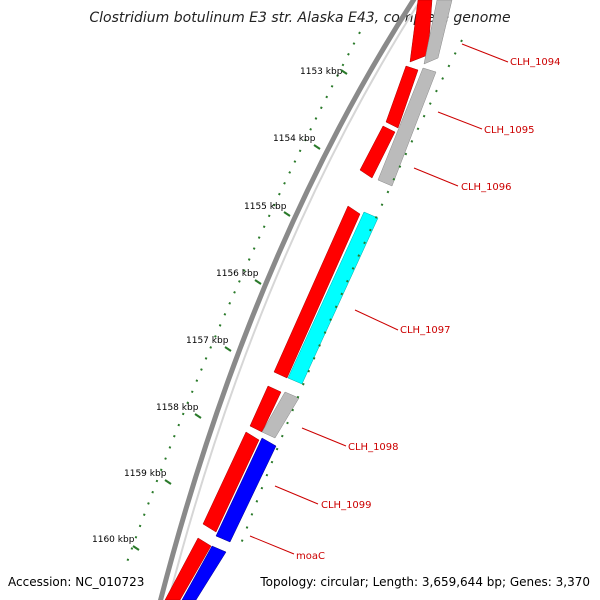 The image size is (600, 600). I want to click on gene-clh1095-reverse, so click(407, 127).